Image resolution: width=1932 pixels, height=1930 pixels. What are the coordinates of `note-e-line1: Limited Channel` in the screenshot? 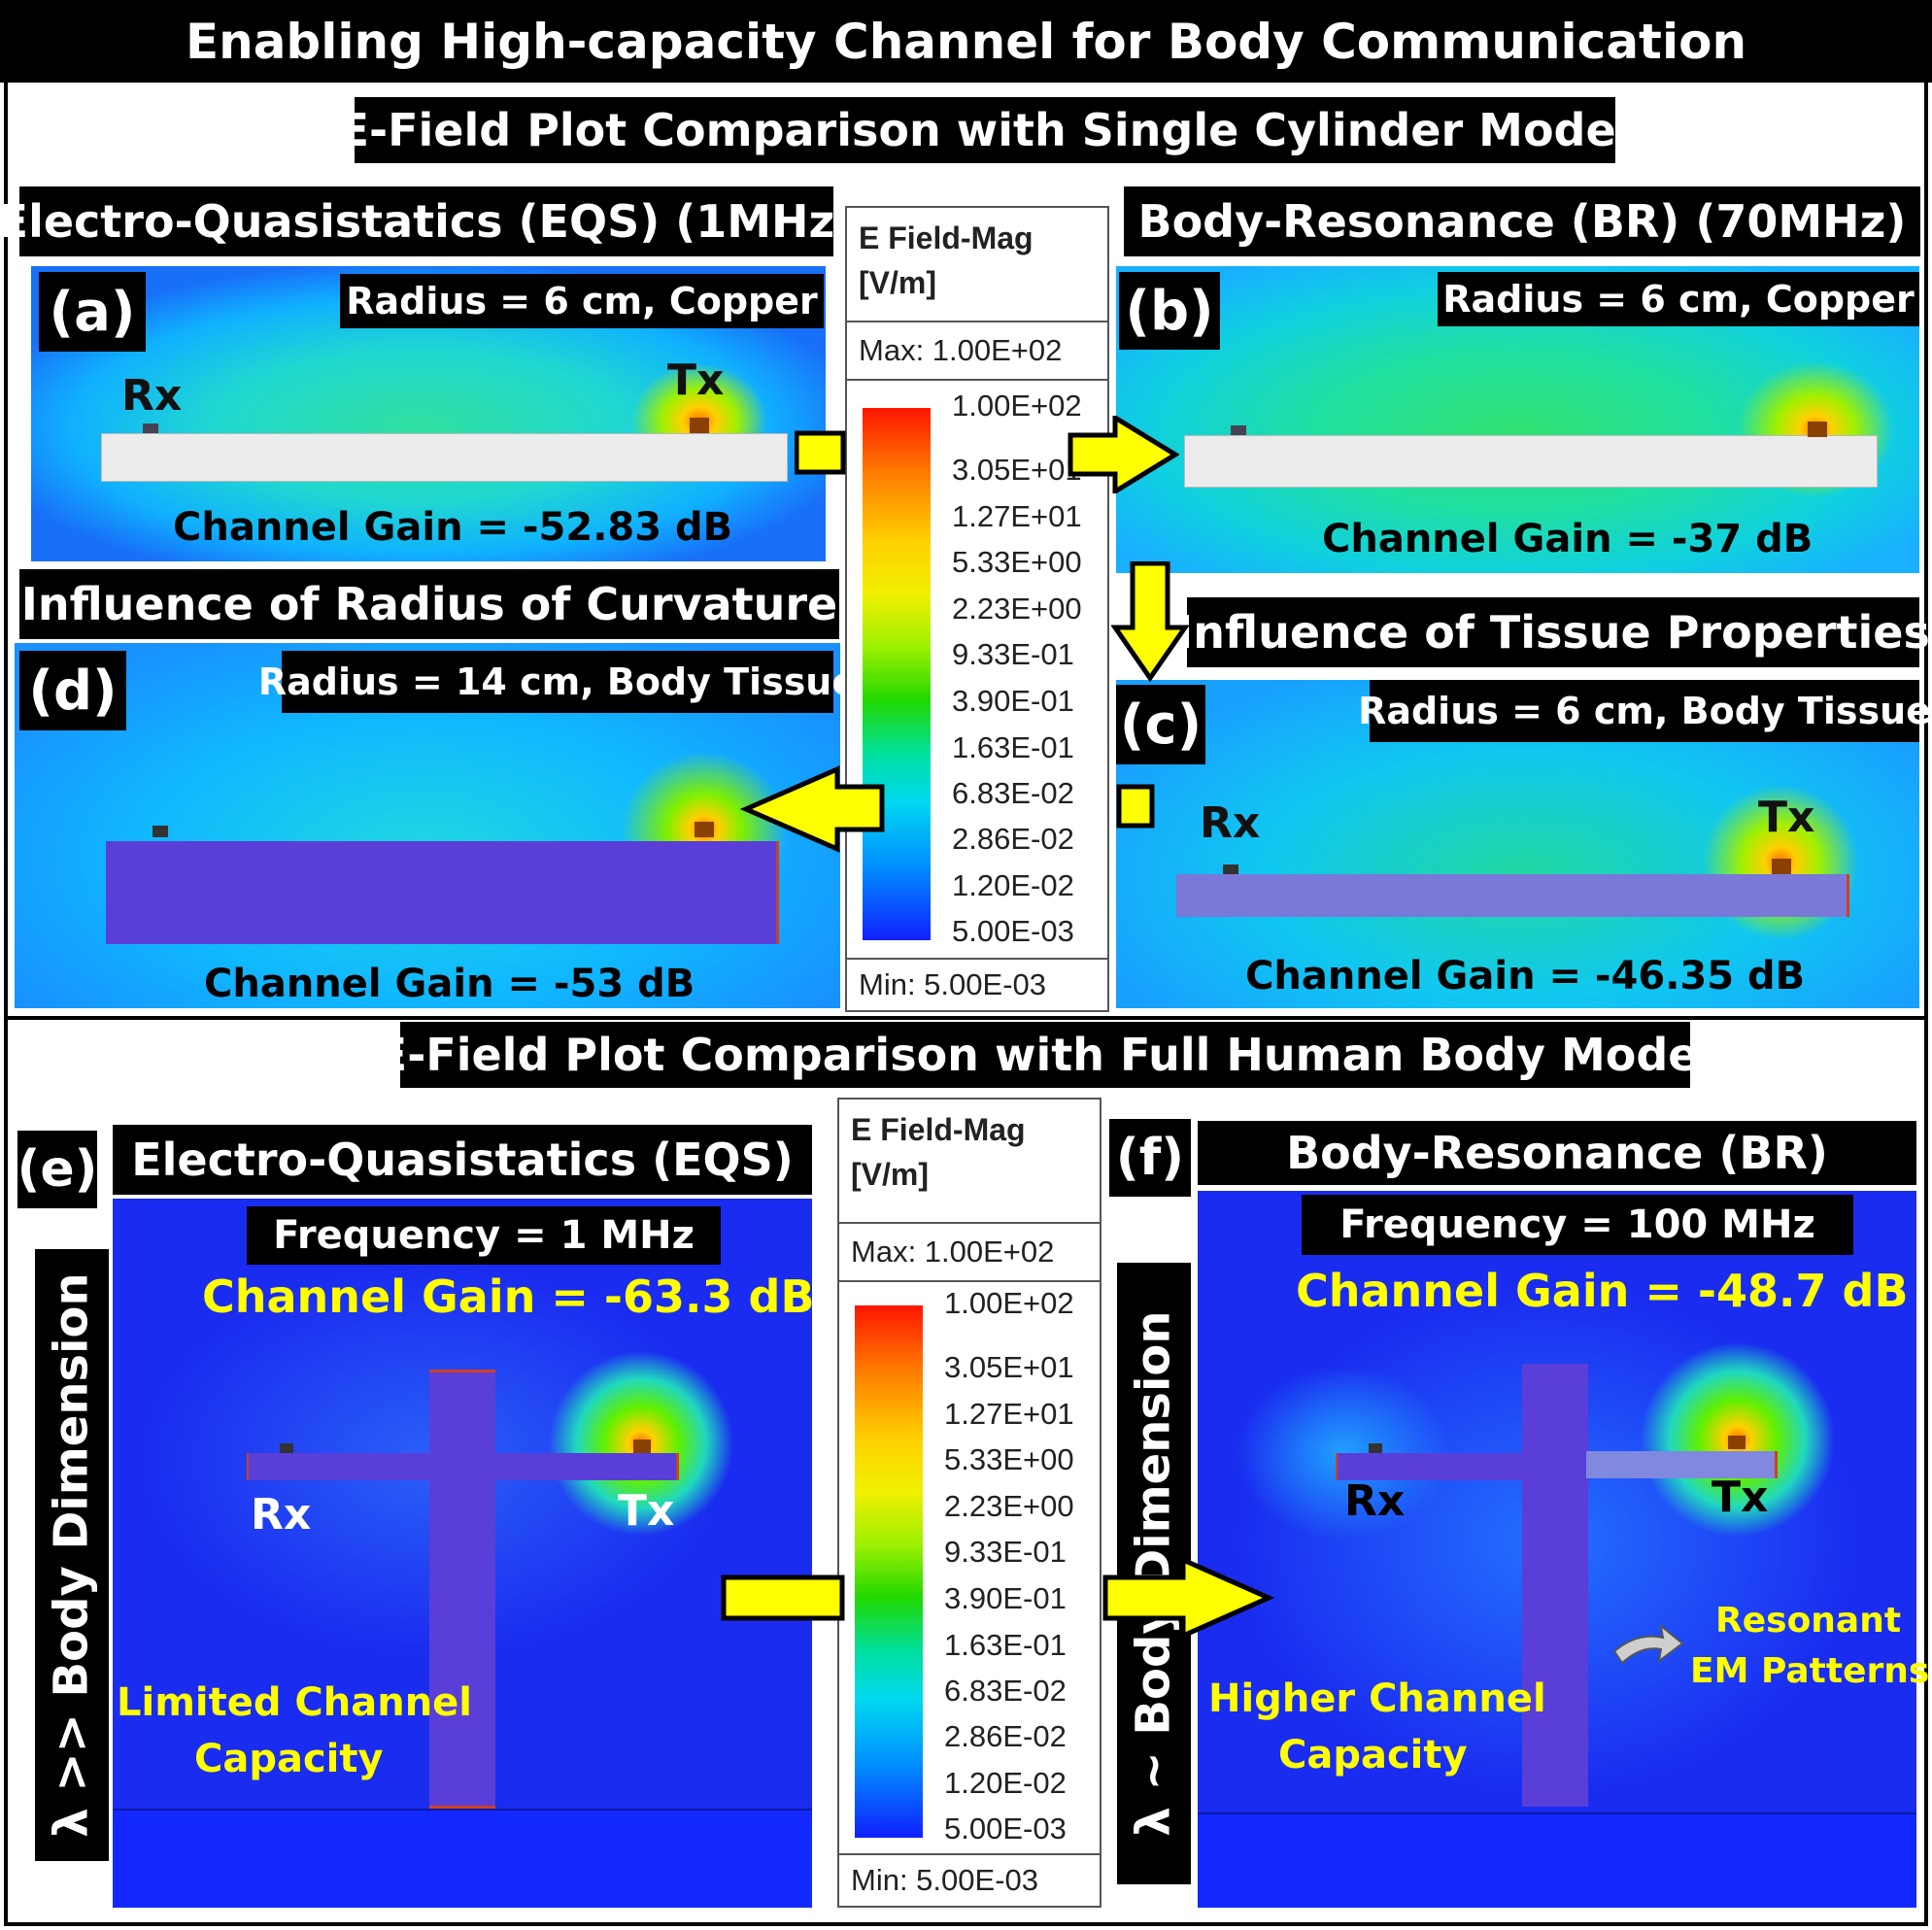 It's located at (295, 1702).